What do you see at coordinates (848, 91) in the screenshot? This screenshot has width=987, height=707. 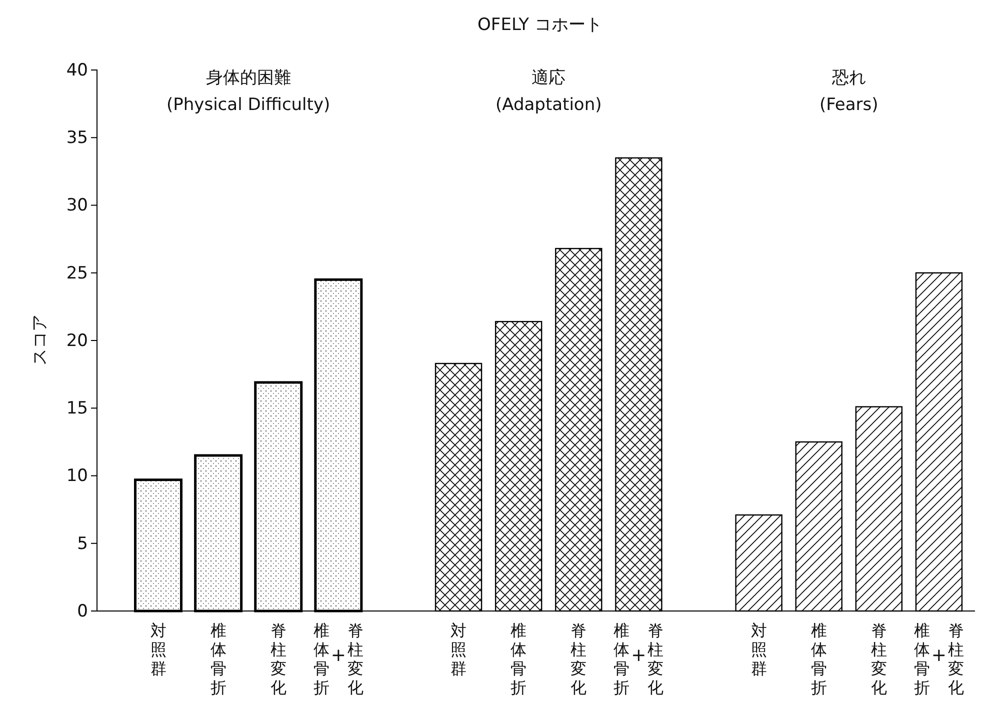 I see `annotation: 恐れ (Fears)` at bounding box center [848, 91].